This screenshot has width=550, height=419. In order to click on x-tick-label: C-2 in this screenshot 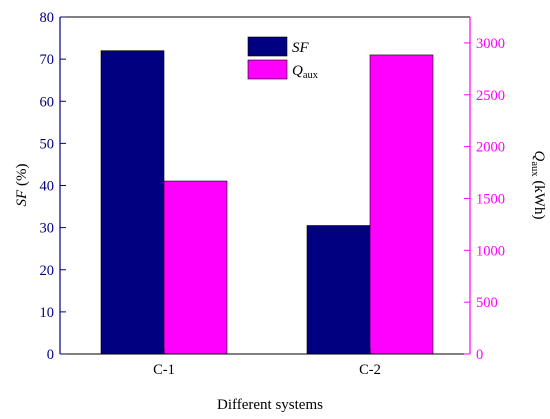, I will do `click(370, 370)`.